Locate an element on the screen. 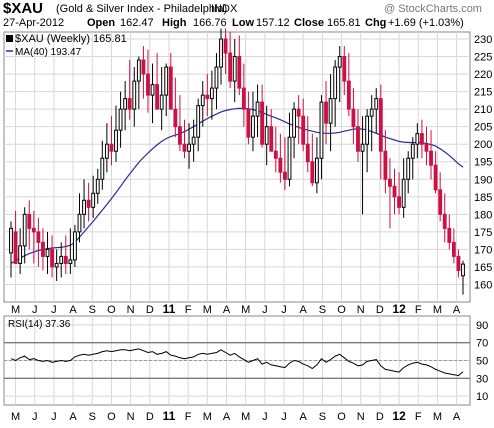 This screenshot has height=428, width=494. rsi-legend-label: RSI(14) 37.36 is located at coordinates (39, 324).